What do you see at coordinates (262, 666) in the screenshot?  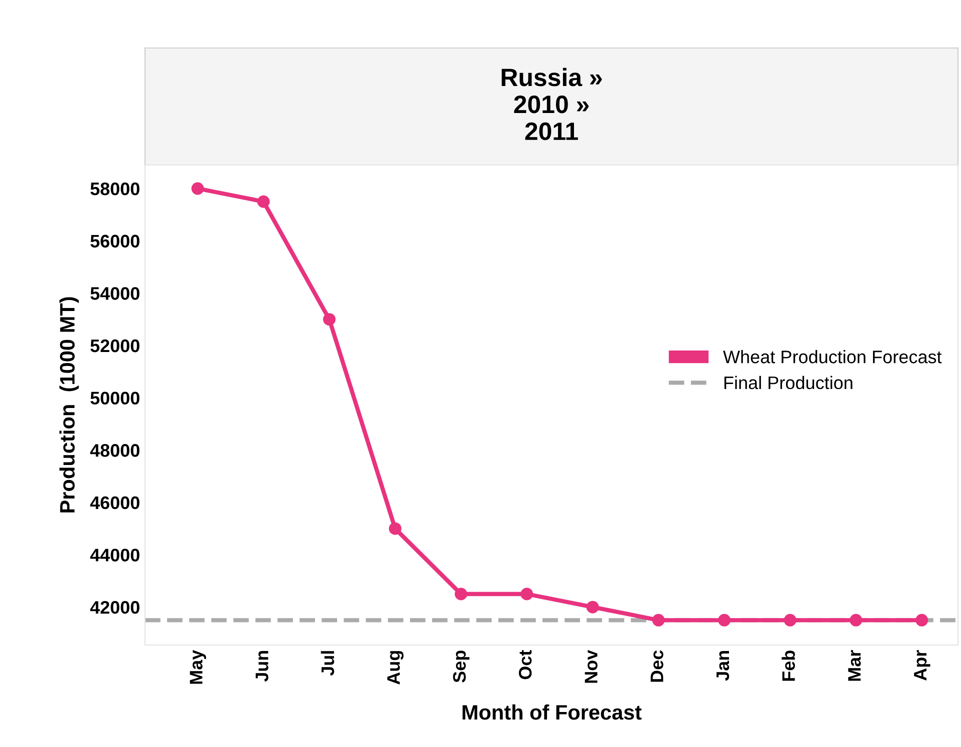 I see `x-tick-label: Jun` at bounding box center [262, 666].